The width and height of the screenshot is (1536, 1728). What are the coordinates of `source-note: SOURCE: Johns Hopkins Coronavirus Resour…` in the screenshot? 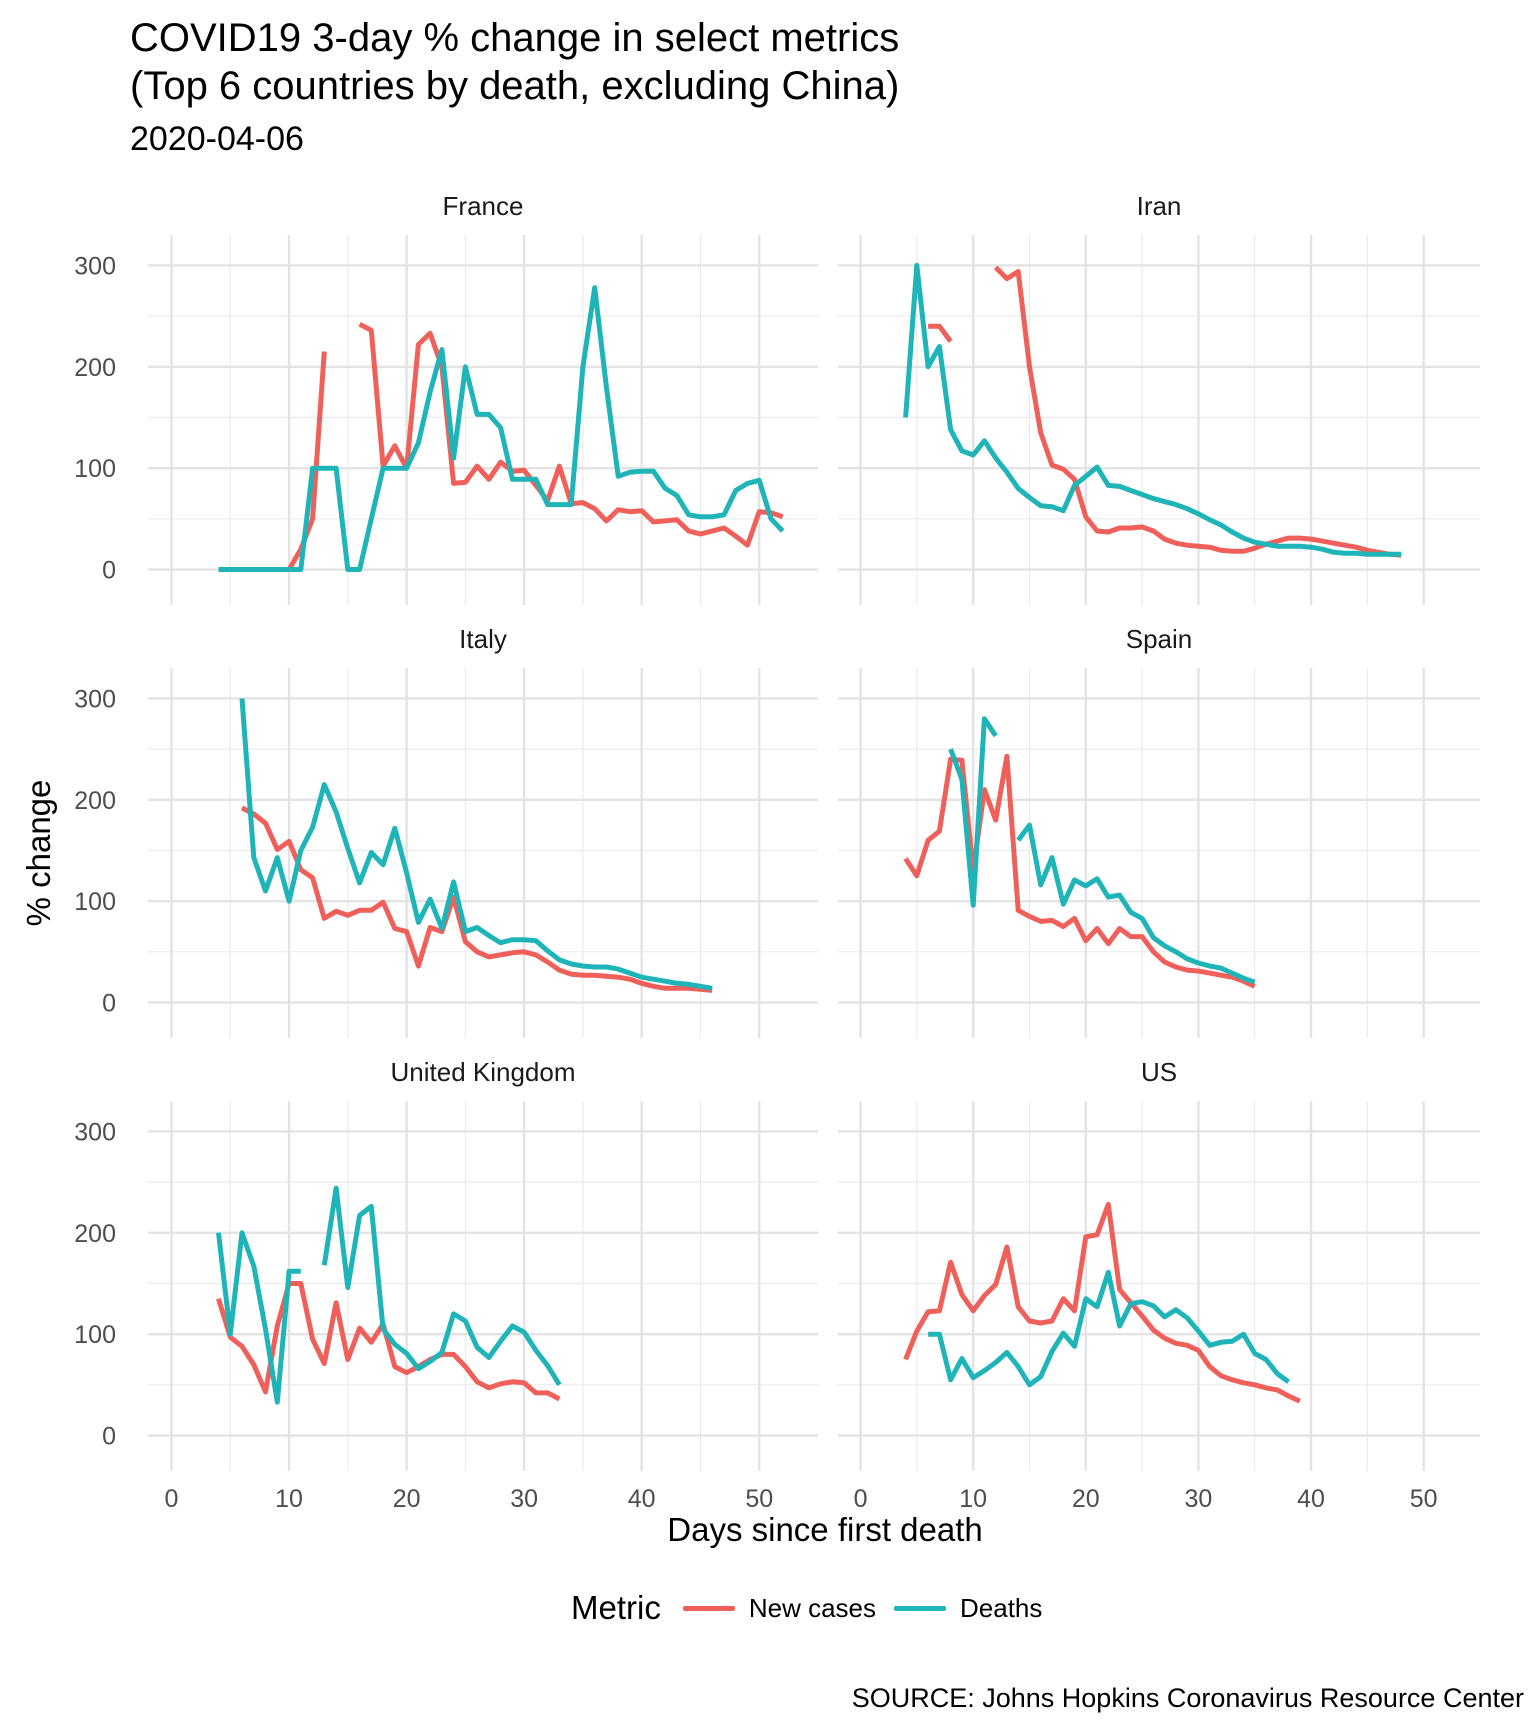 It's located at (1187, 1698).